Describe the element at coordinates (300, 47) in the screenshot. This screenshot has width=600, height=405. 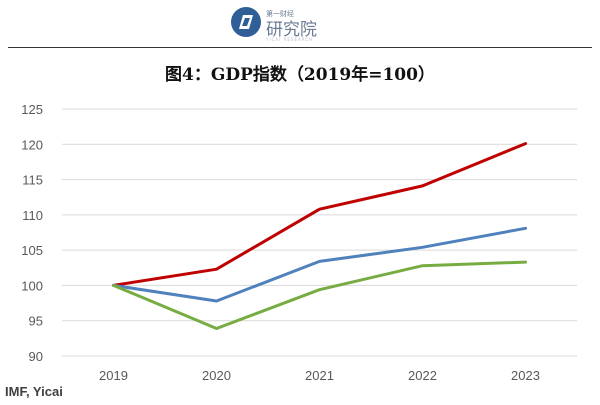
I see `header-divider` at that location.